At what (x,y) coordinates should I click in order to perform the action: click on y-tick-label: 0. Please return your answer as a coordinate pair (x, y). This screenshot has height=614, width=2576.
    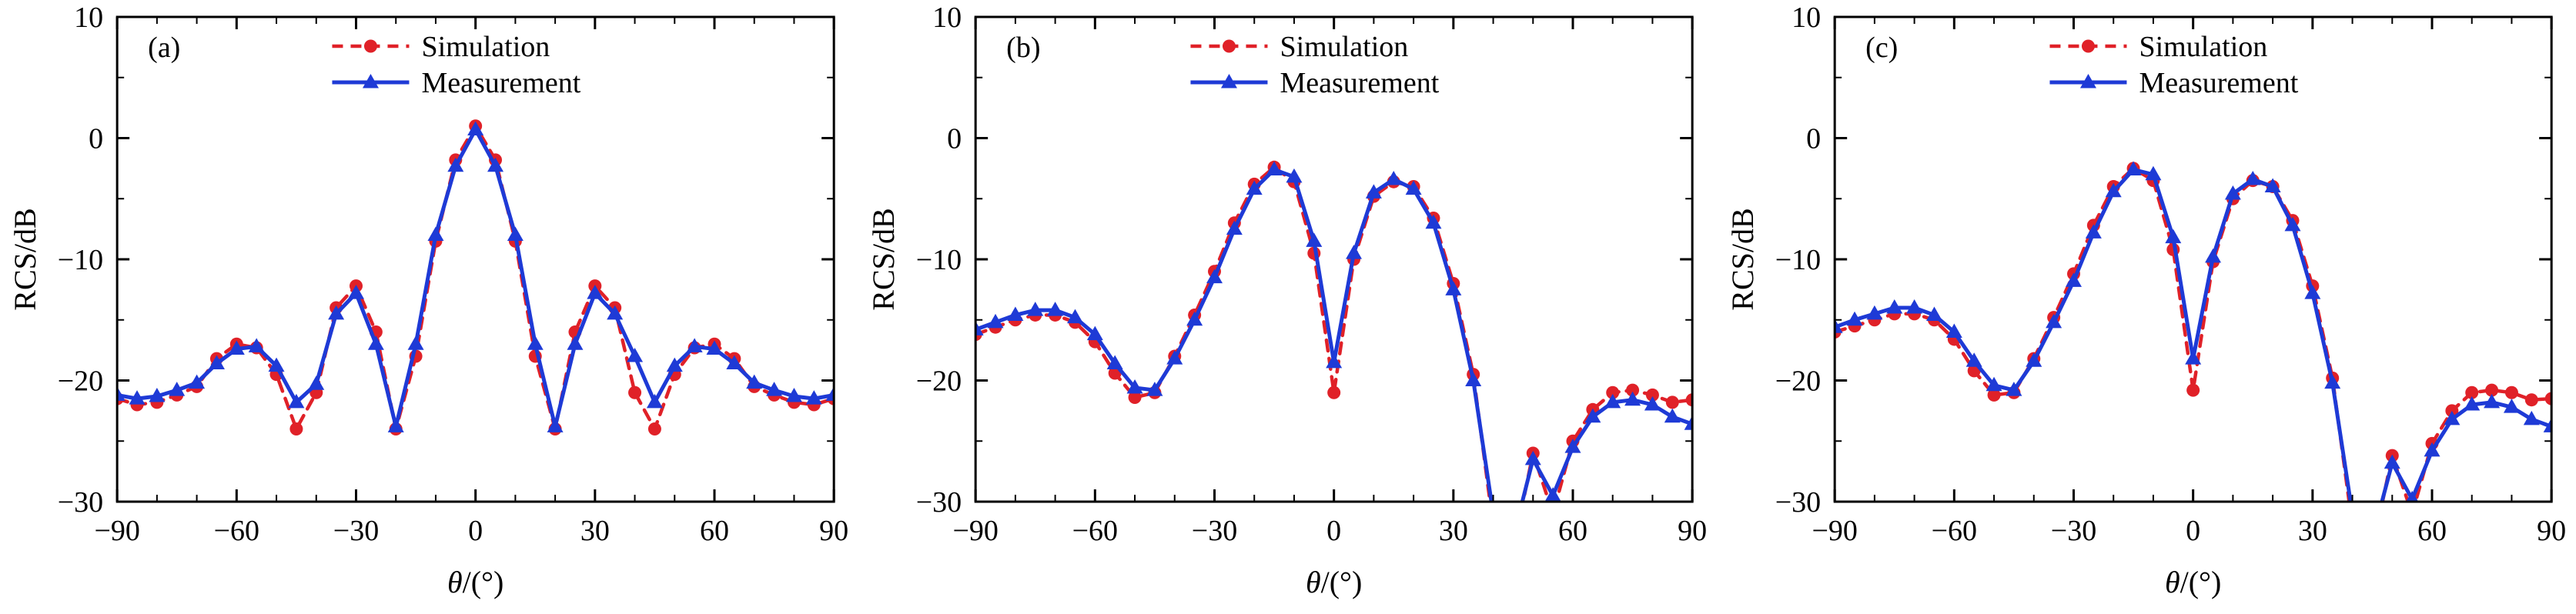
    Looking at the image, I should click on (954, 139).